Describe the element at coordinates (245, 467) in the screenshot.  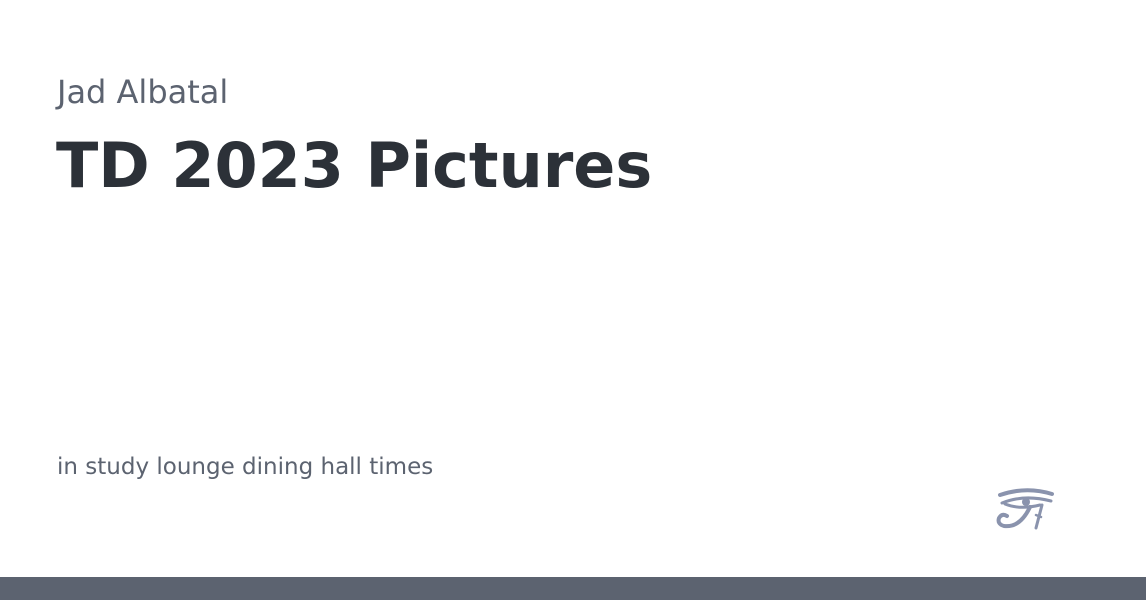
I see `page-description: in study lounge dining hall times` at that location.